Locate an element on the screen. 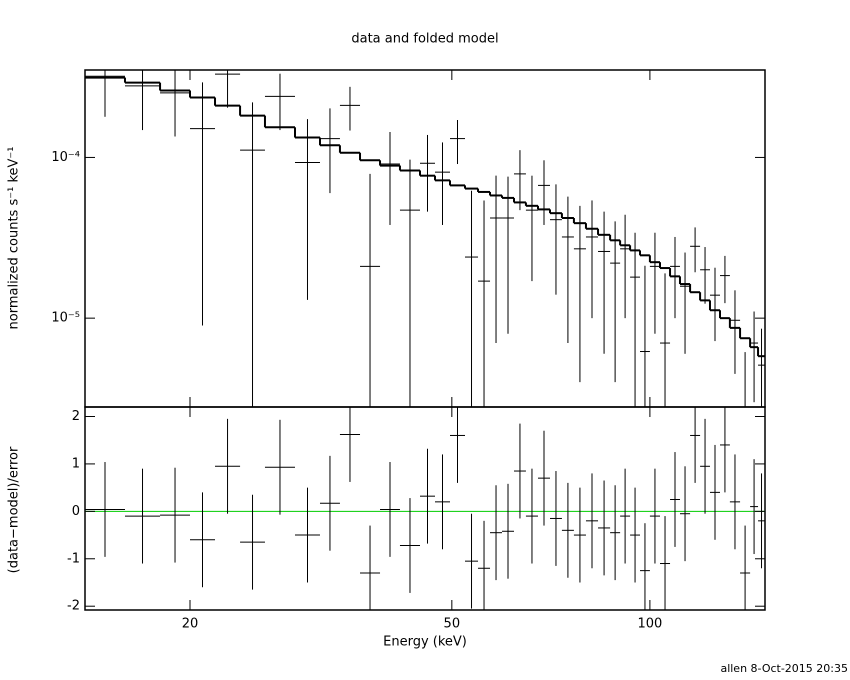  y-tick-label: -1 is located at coordinates (73, 558).